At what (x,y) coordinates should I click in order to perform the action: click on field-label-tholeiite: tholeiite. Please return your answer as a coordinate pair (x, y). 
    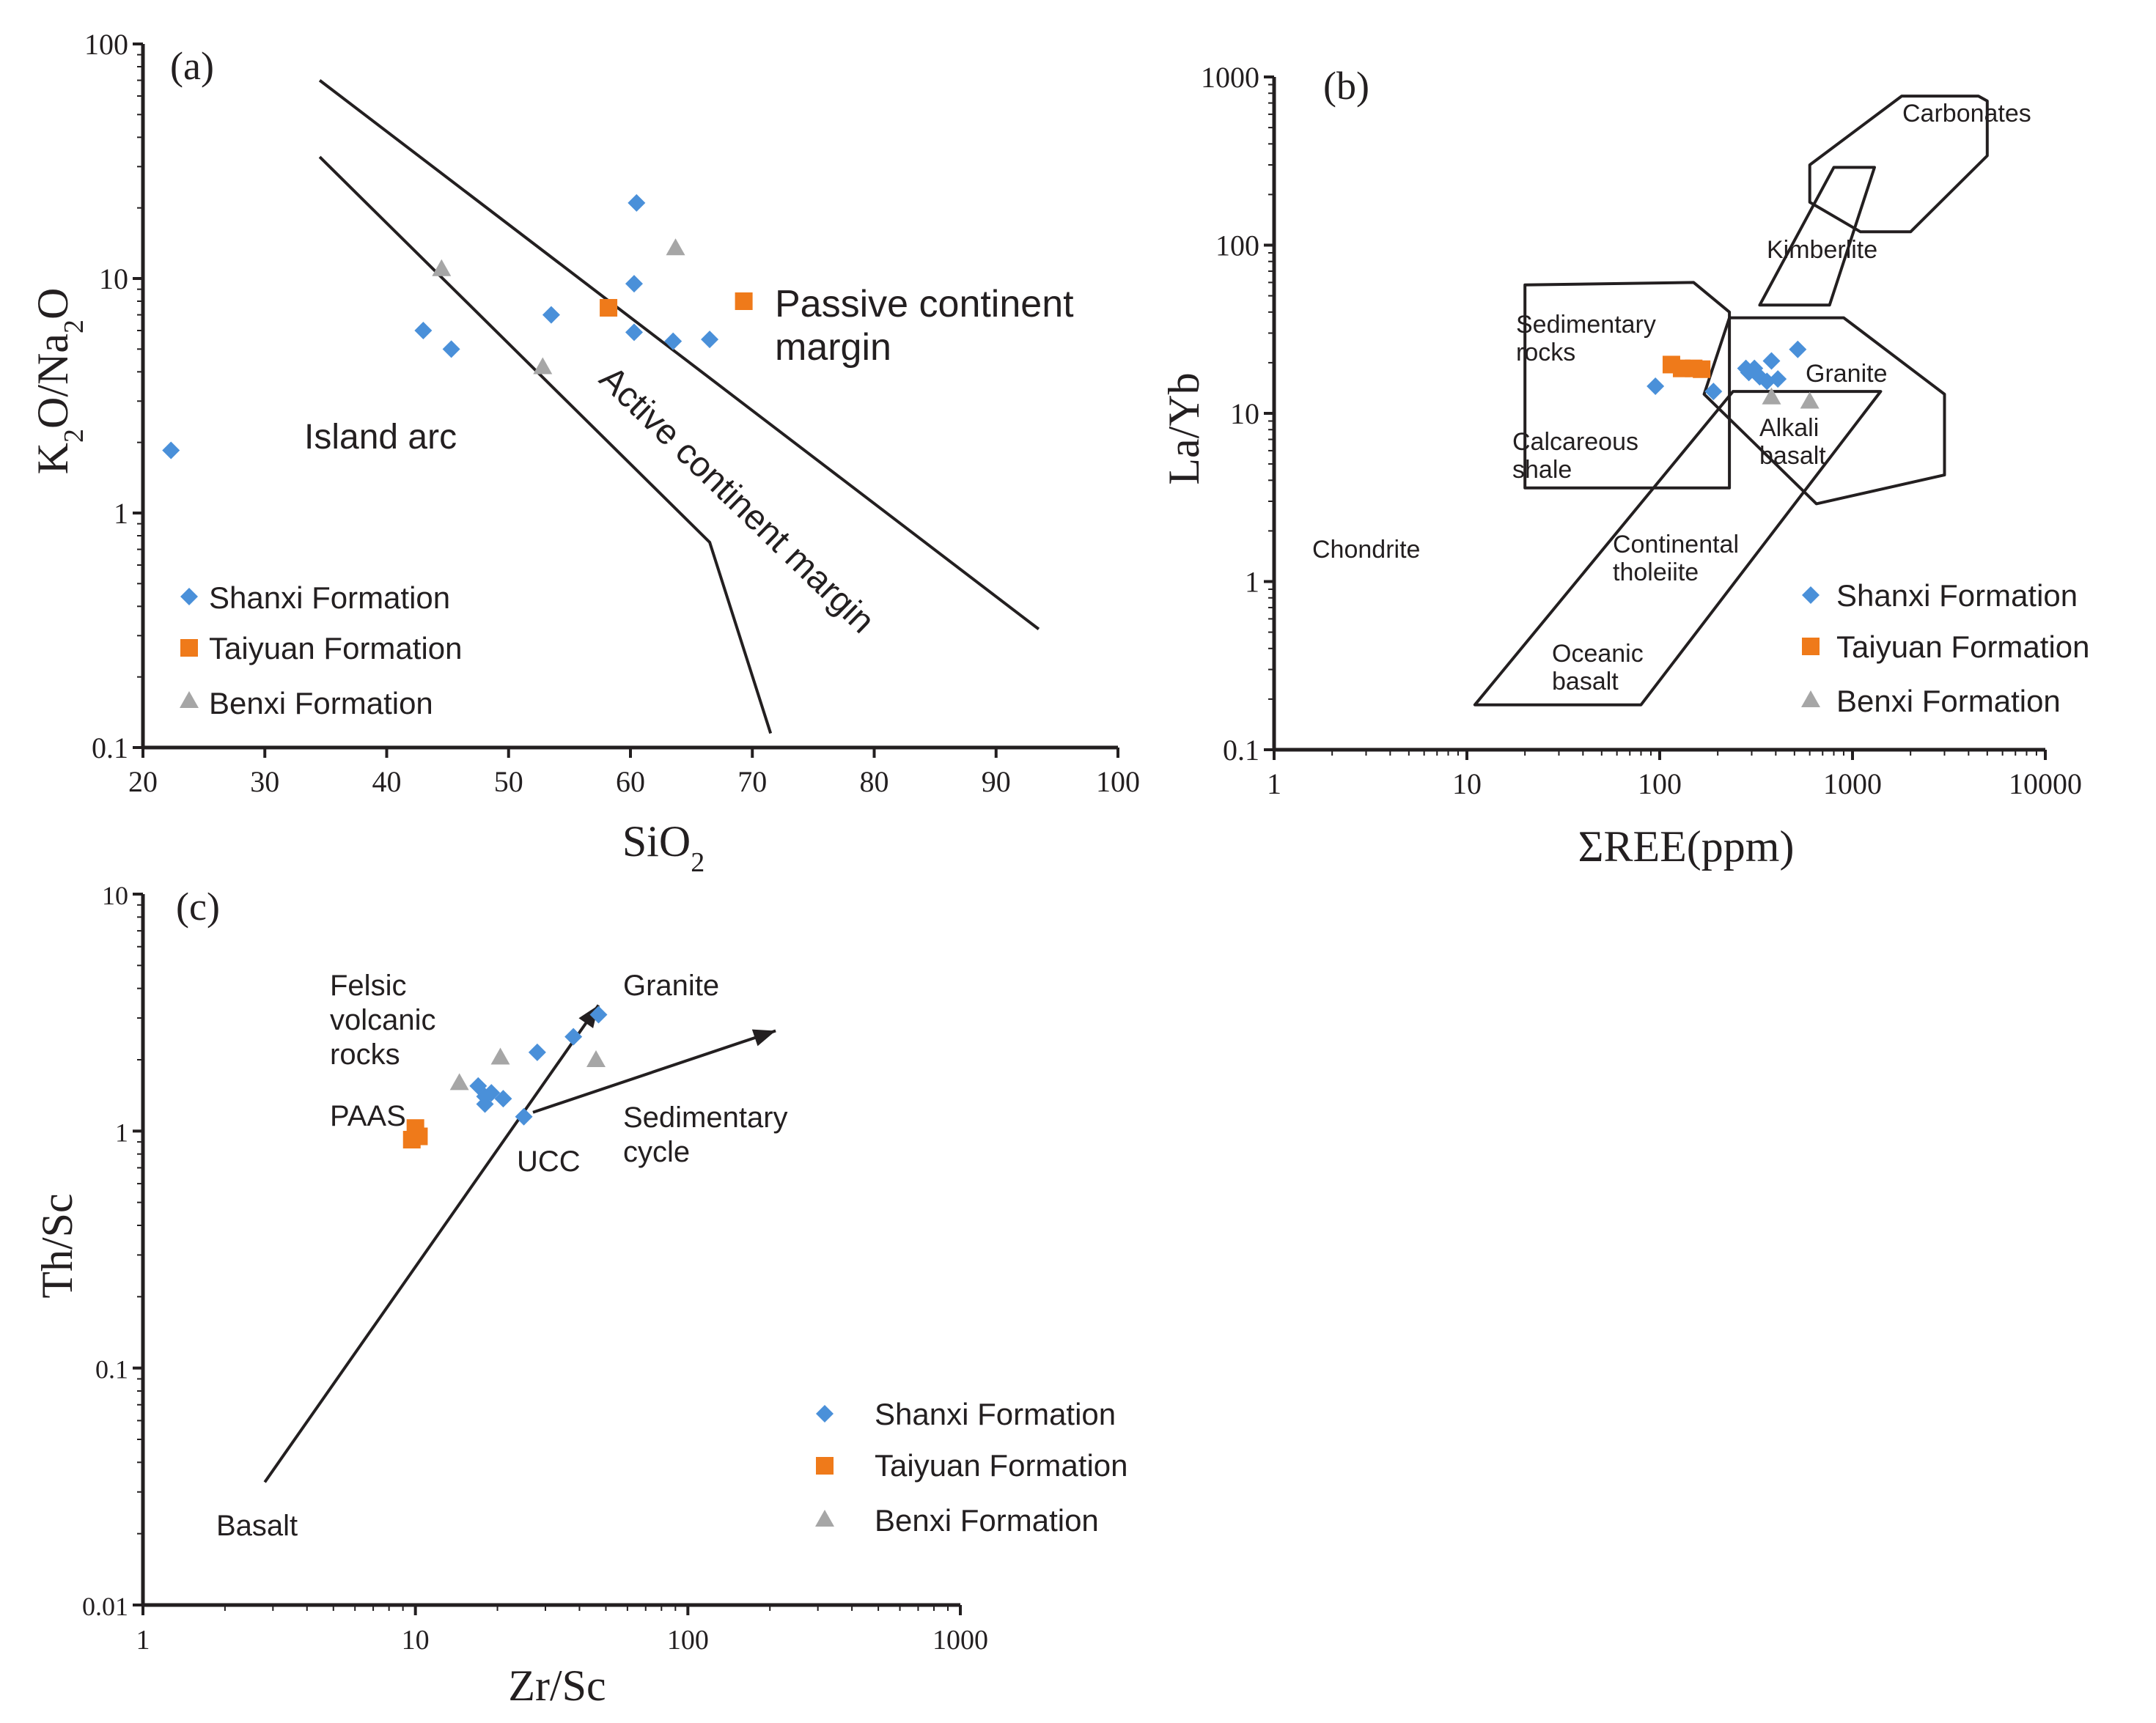
    Looking at the image, I should click on (1656, 572).